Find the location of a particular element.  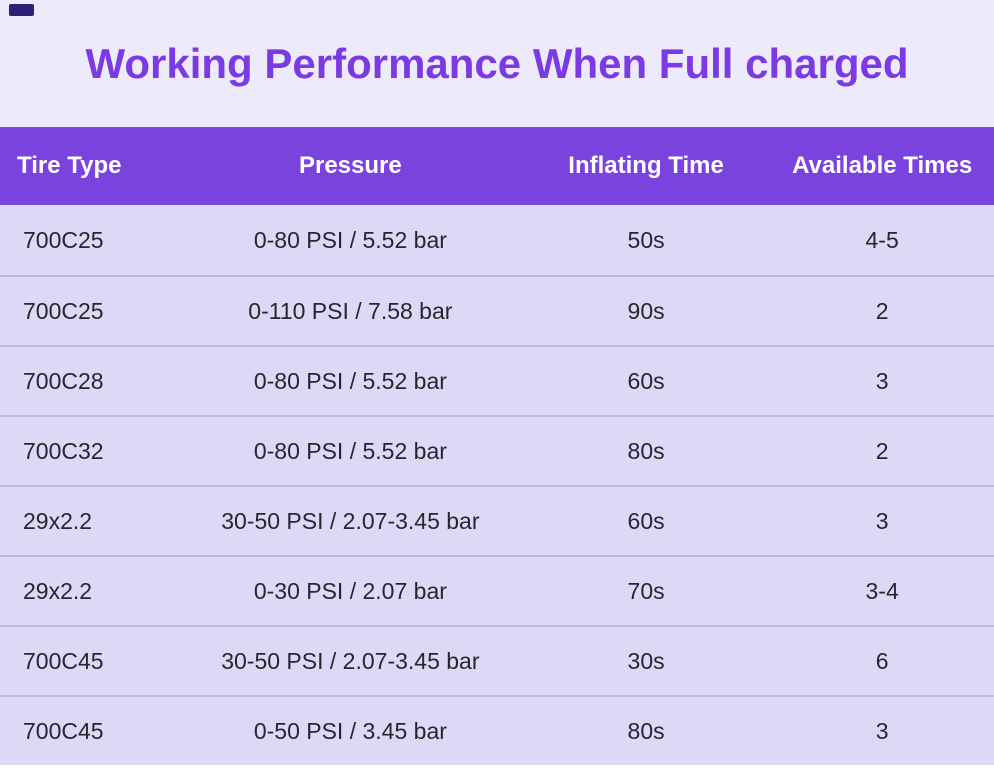

footer-strip is located at coordinates (497, 768).